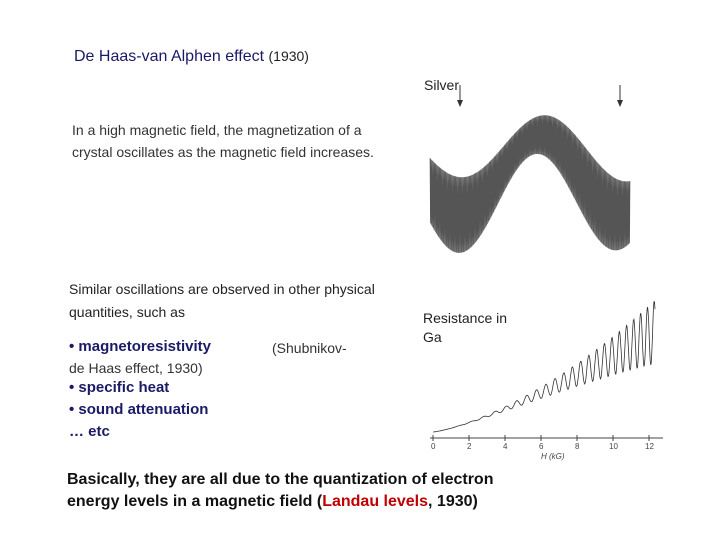 The image size is (720, 540). Describe the element at coordinates (453, 501) in the screenshot. I see `summary-after: , 1930)` at that location.